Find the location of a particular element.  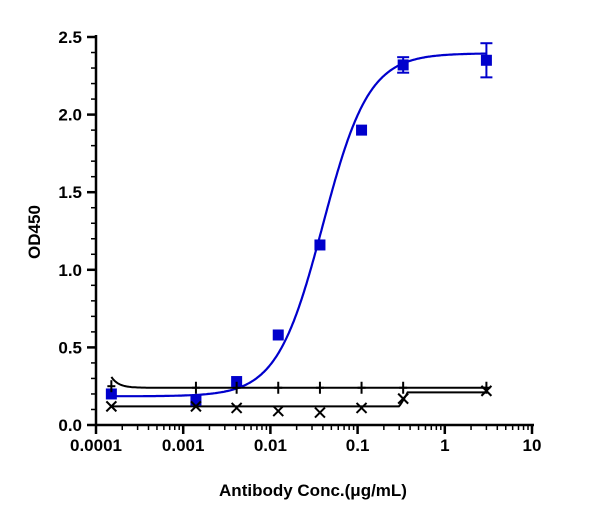

y-tick-label: 0.0 is located at coordinates (70, 425).